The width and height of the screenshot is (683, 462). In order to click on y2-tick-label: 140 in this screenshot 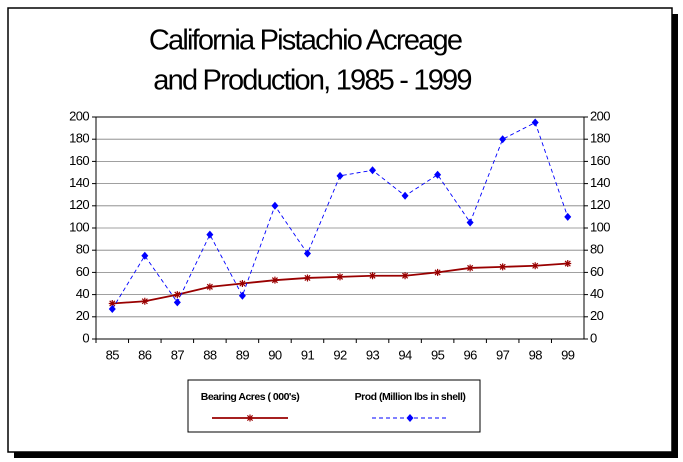, I will do `click(600, 182)`.